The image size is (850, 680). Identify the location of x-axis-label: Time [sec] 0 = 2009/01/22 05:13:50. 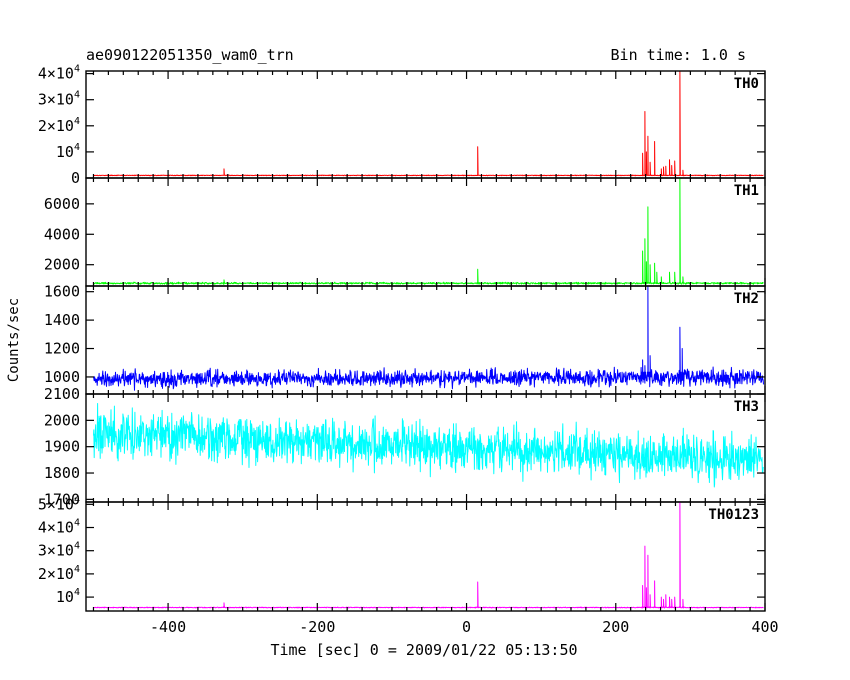
(423, 650).